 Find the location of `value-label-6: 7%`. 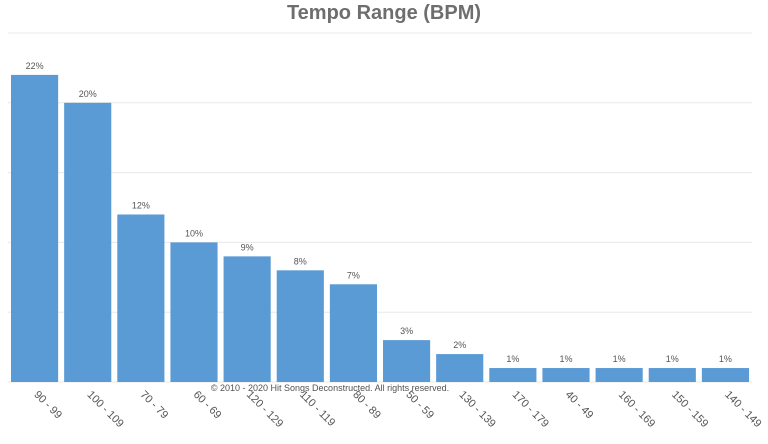

value-label-6: 7% is located at coordinates (353, 275).